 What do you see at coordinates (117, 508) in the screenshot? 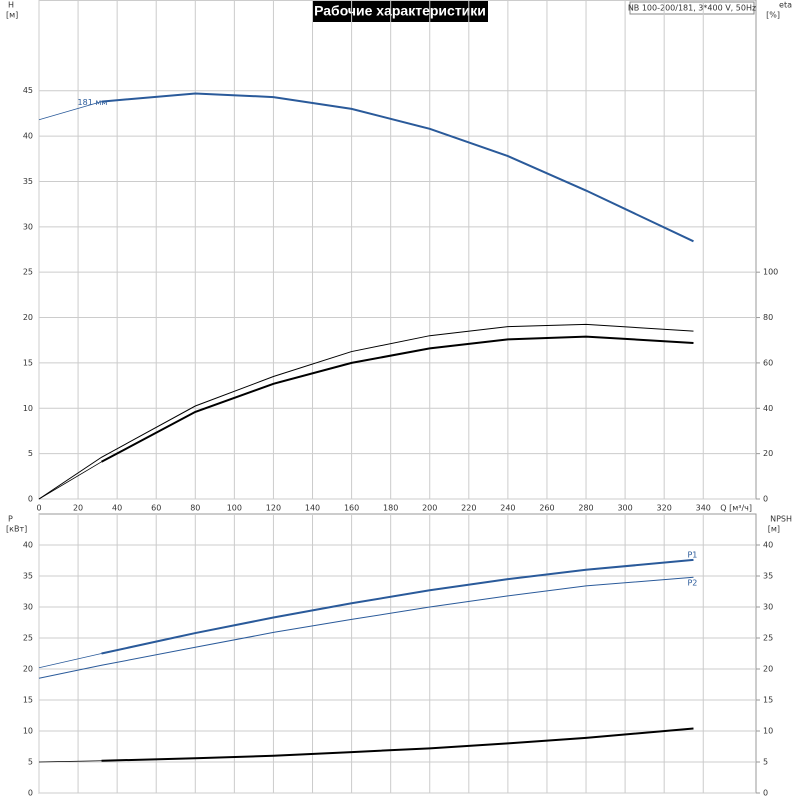
I see `x-tick-label: 40` at bounding box center [117, 508].